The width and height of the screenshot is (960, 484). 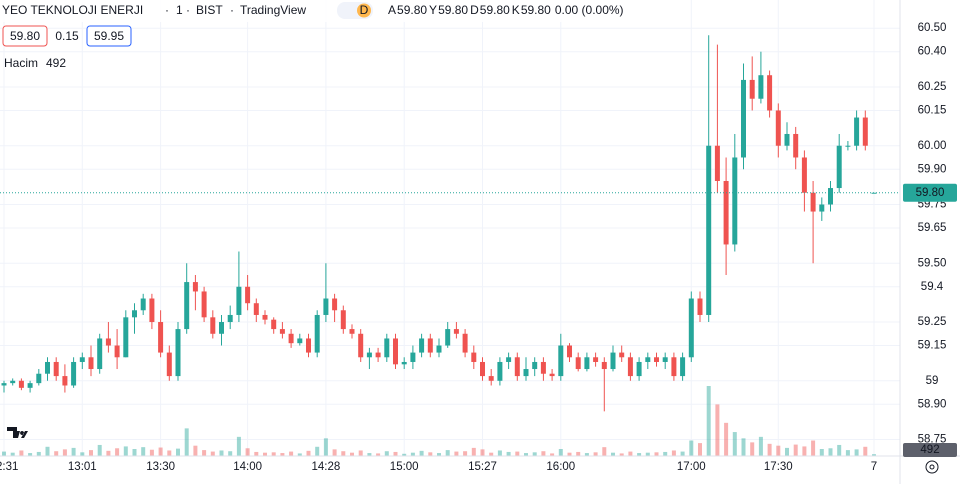 What do you see at coordinates (516, 10) in the screenshot?
I see `ohlc-key: K` at bounding box center [516, 10].